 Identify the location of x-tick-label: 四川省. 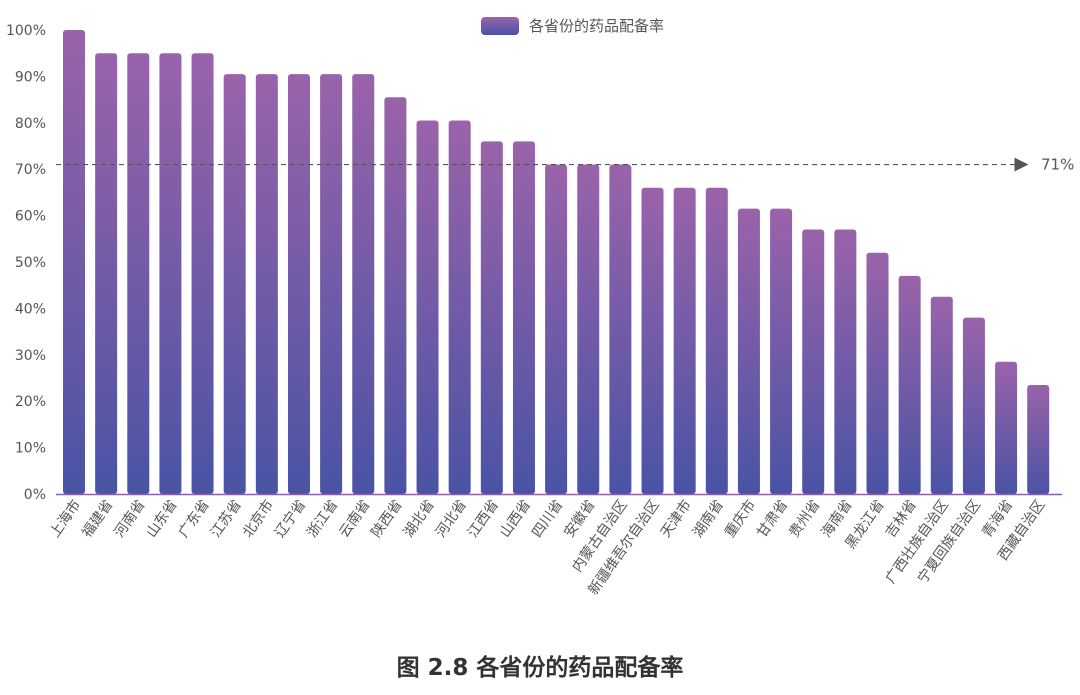
(547, 519).